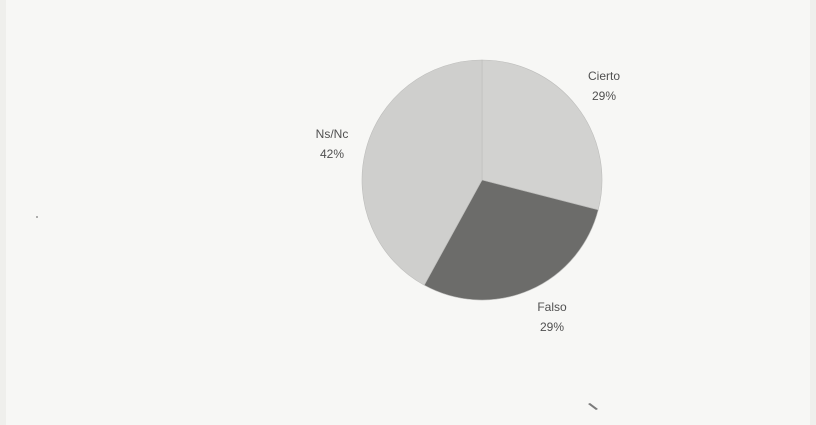 The width and height of the screenshot is (816, 425). What do you see at coordinates (604, 76) in the screenshot?
I see `slice-label-cierto-name: Cierto` at bounding box center [604, 76].